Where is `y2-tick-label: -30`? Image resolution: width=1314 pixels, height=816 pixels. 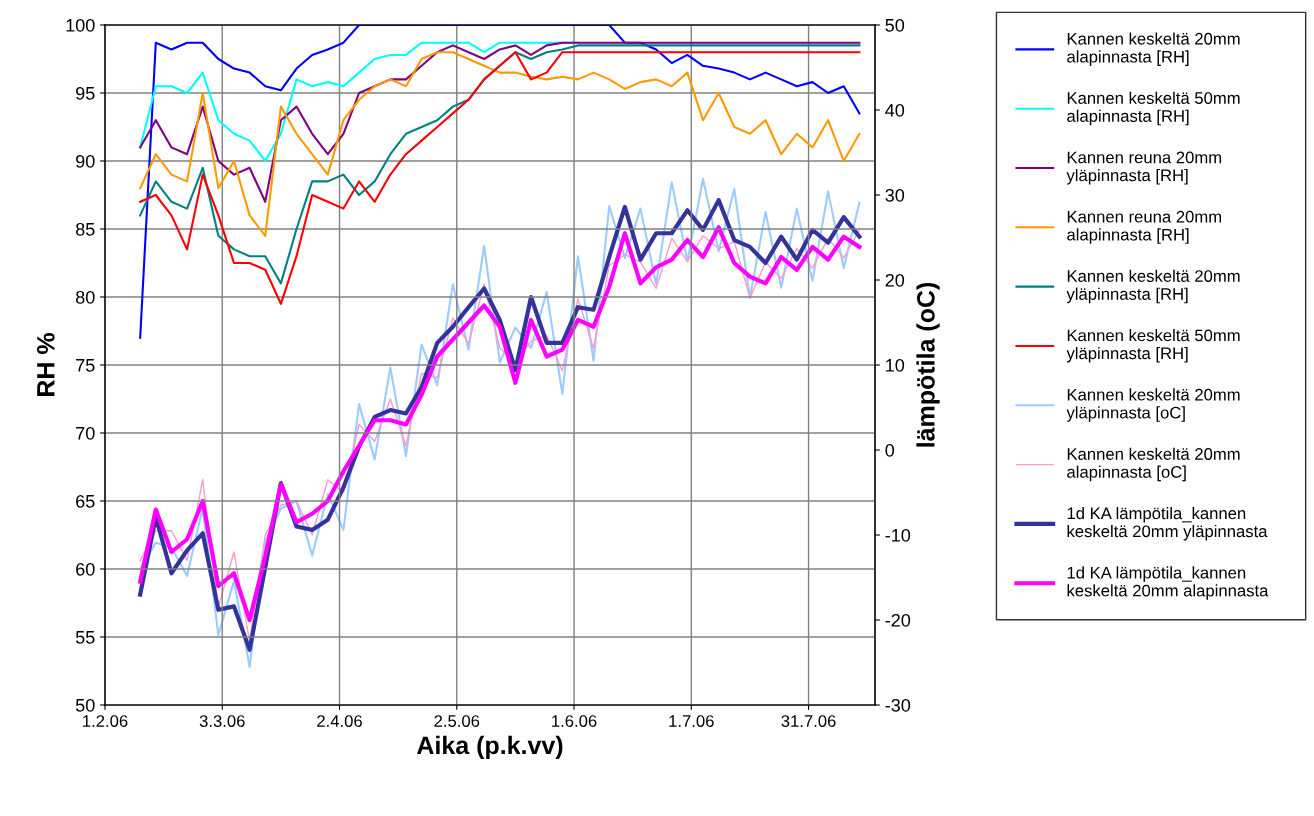 y2-tick-label: -30 is located at coordinates (898, 705).